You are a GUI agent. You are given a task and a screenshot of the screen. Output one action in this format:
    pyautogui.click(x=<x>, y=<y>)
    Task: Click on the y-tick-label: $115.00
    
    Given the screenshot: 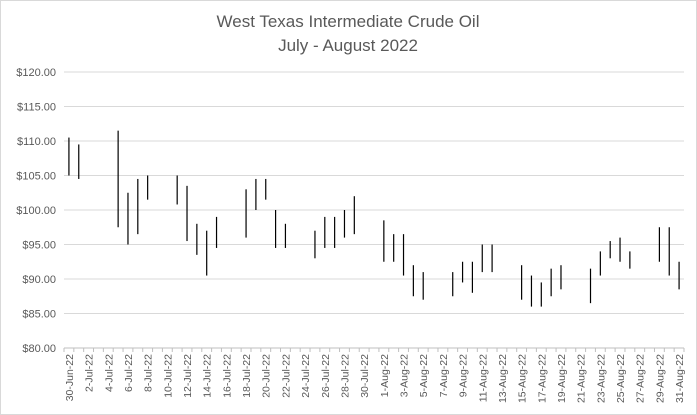 What is the action you would take?
    pyautogui.click(x=36, y=108)
    